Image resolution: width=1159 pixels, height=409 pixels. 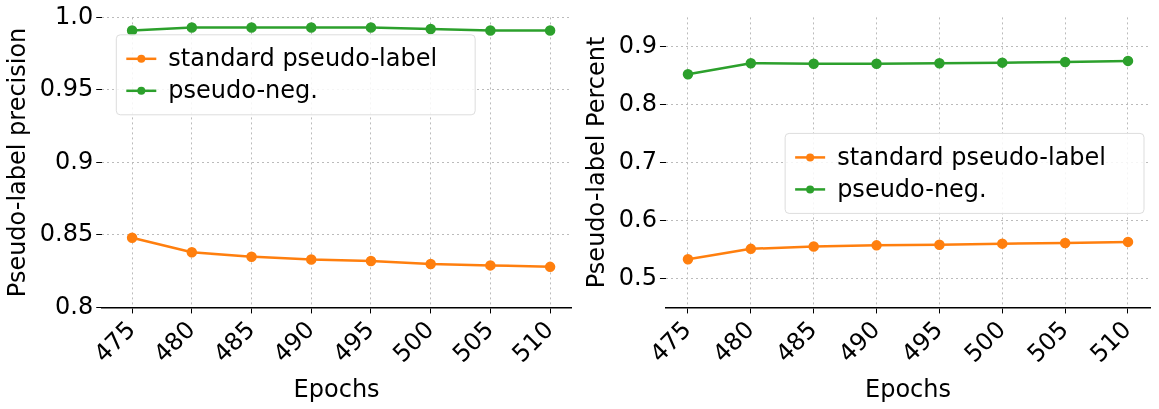 I want to click on y-tick-label: 0.95, so click(x=66, y=88).